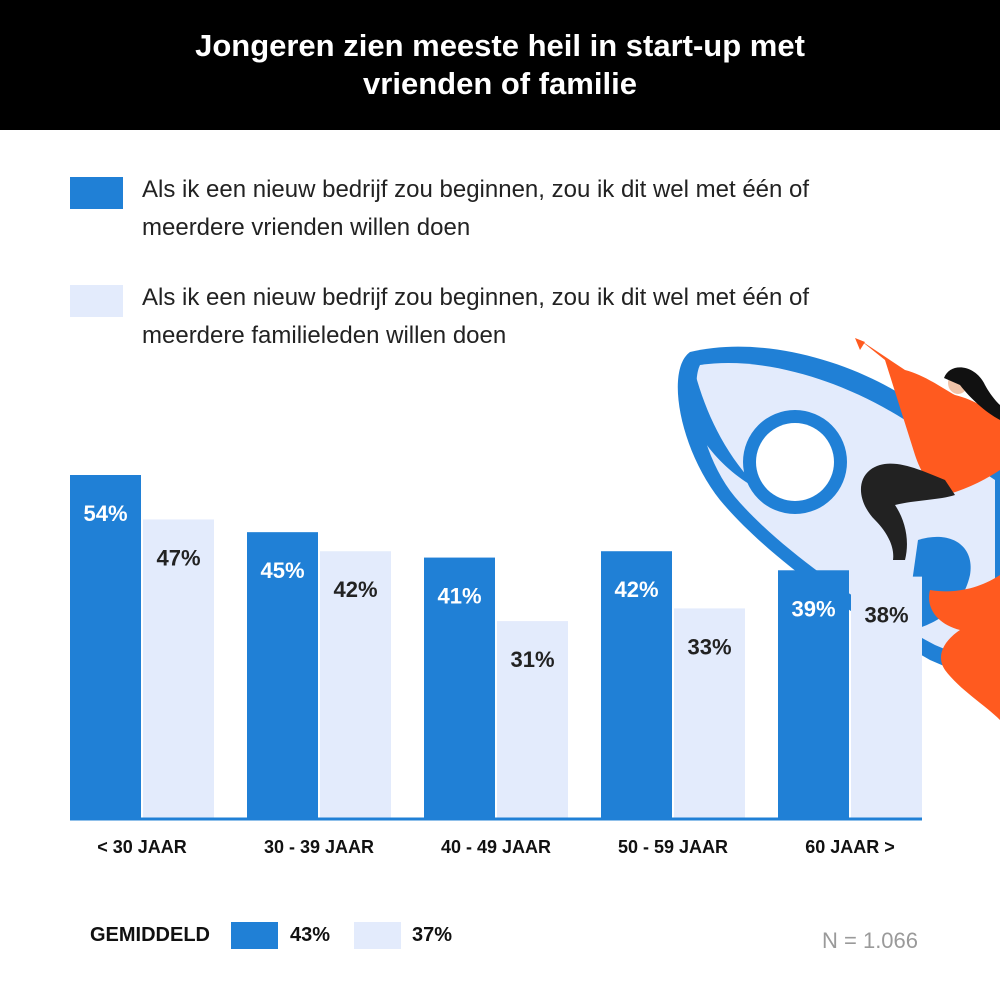 The width and height of the screenshot is (1000, 1000). What do you see at coordinates (850, 847) in the screenshot?
I see `category-label-4: 60 JAAR >` at bounding box center [850, 847].